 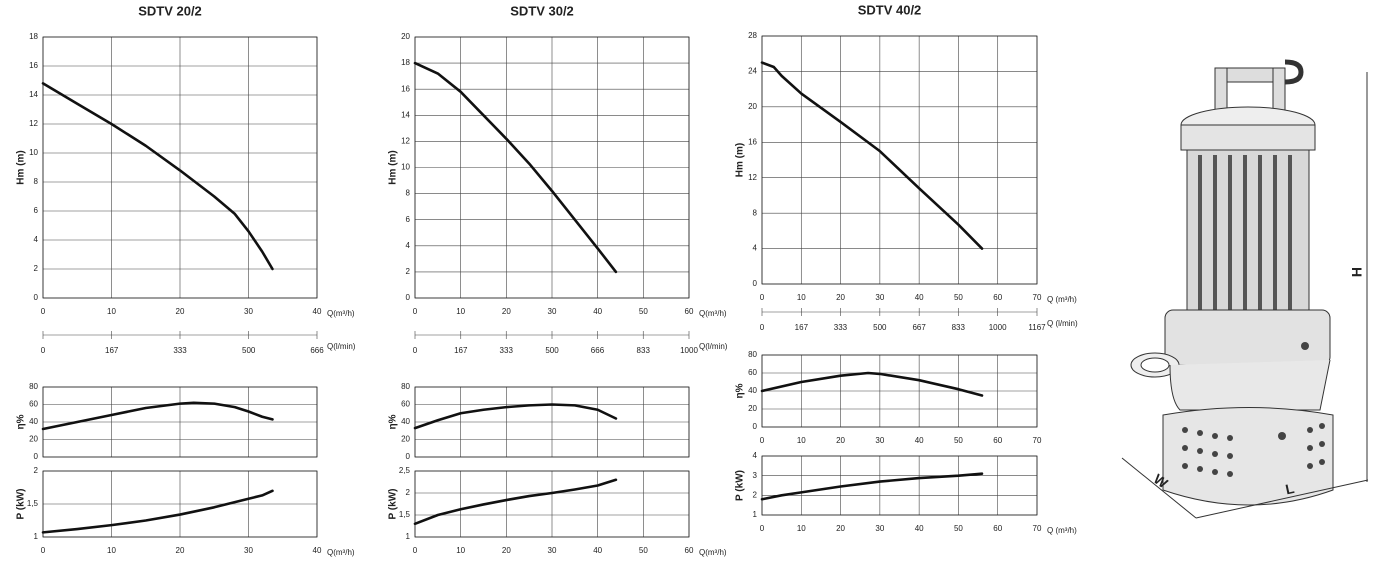 What do you see at coordinates (542, 10) in the screenshot?
I see `chart-title: SDTV 30/2` at bounding box center [542, 10].